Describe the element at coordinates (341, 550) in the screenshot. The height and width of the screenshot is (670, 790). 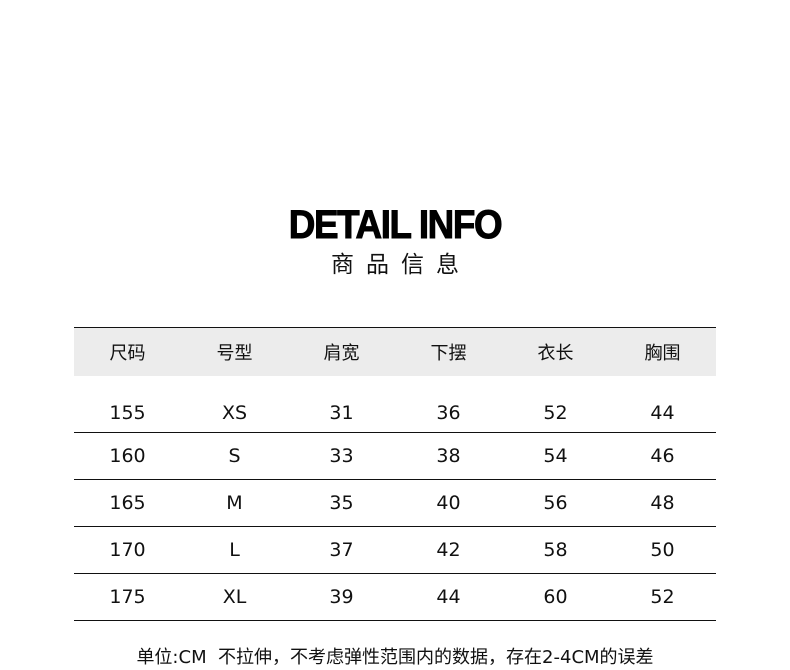
I see `table-cell: 37` at that location.